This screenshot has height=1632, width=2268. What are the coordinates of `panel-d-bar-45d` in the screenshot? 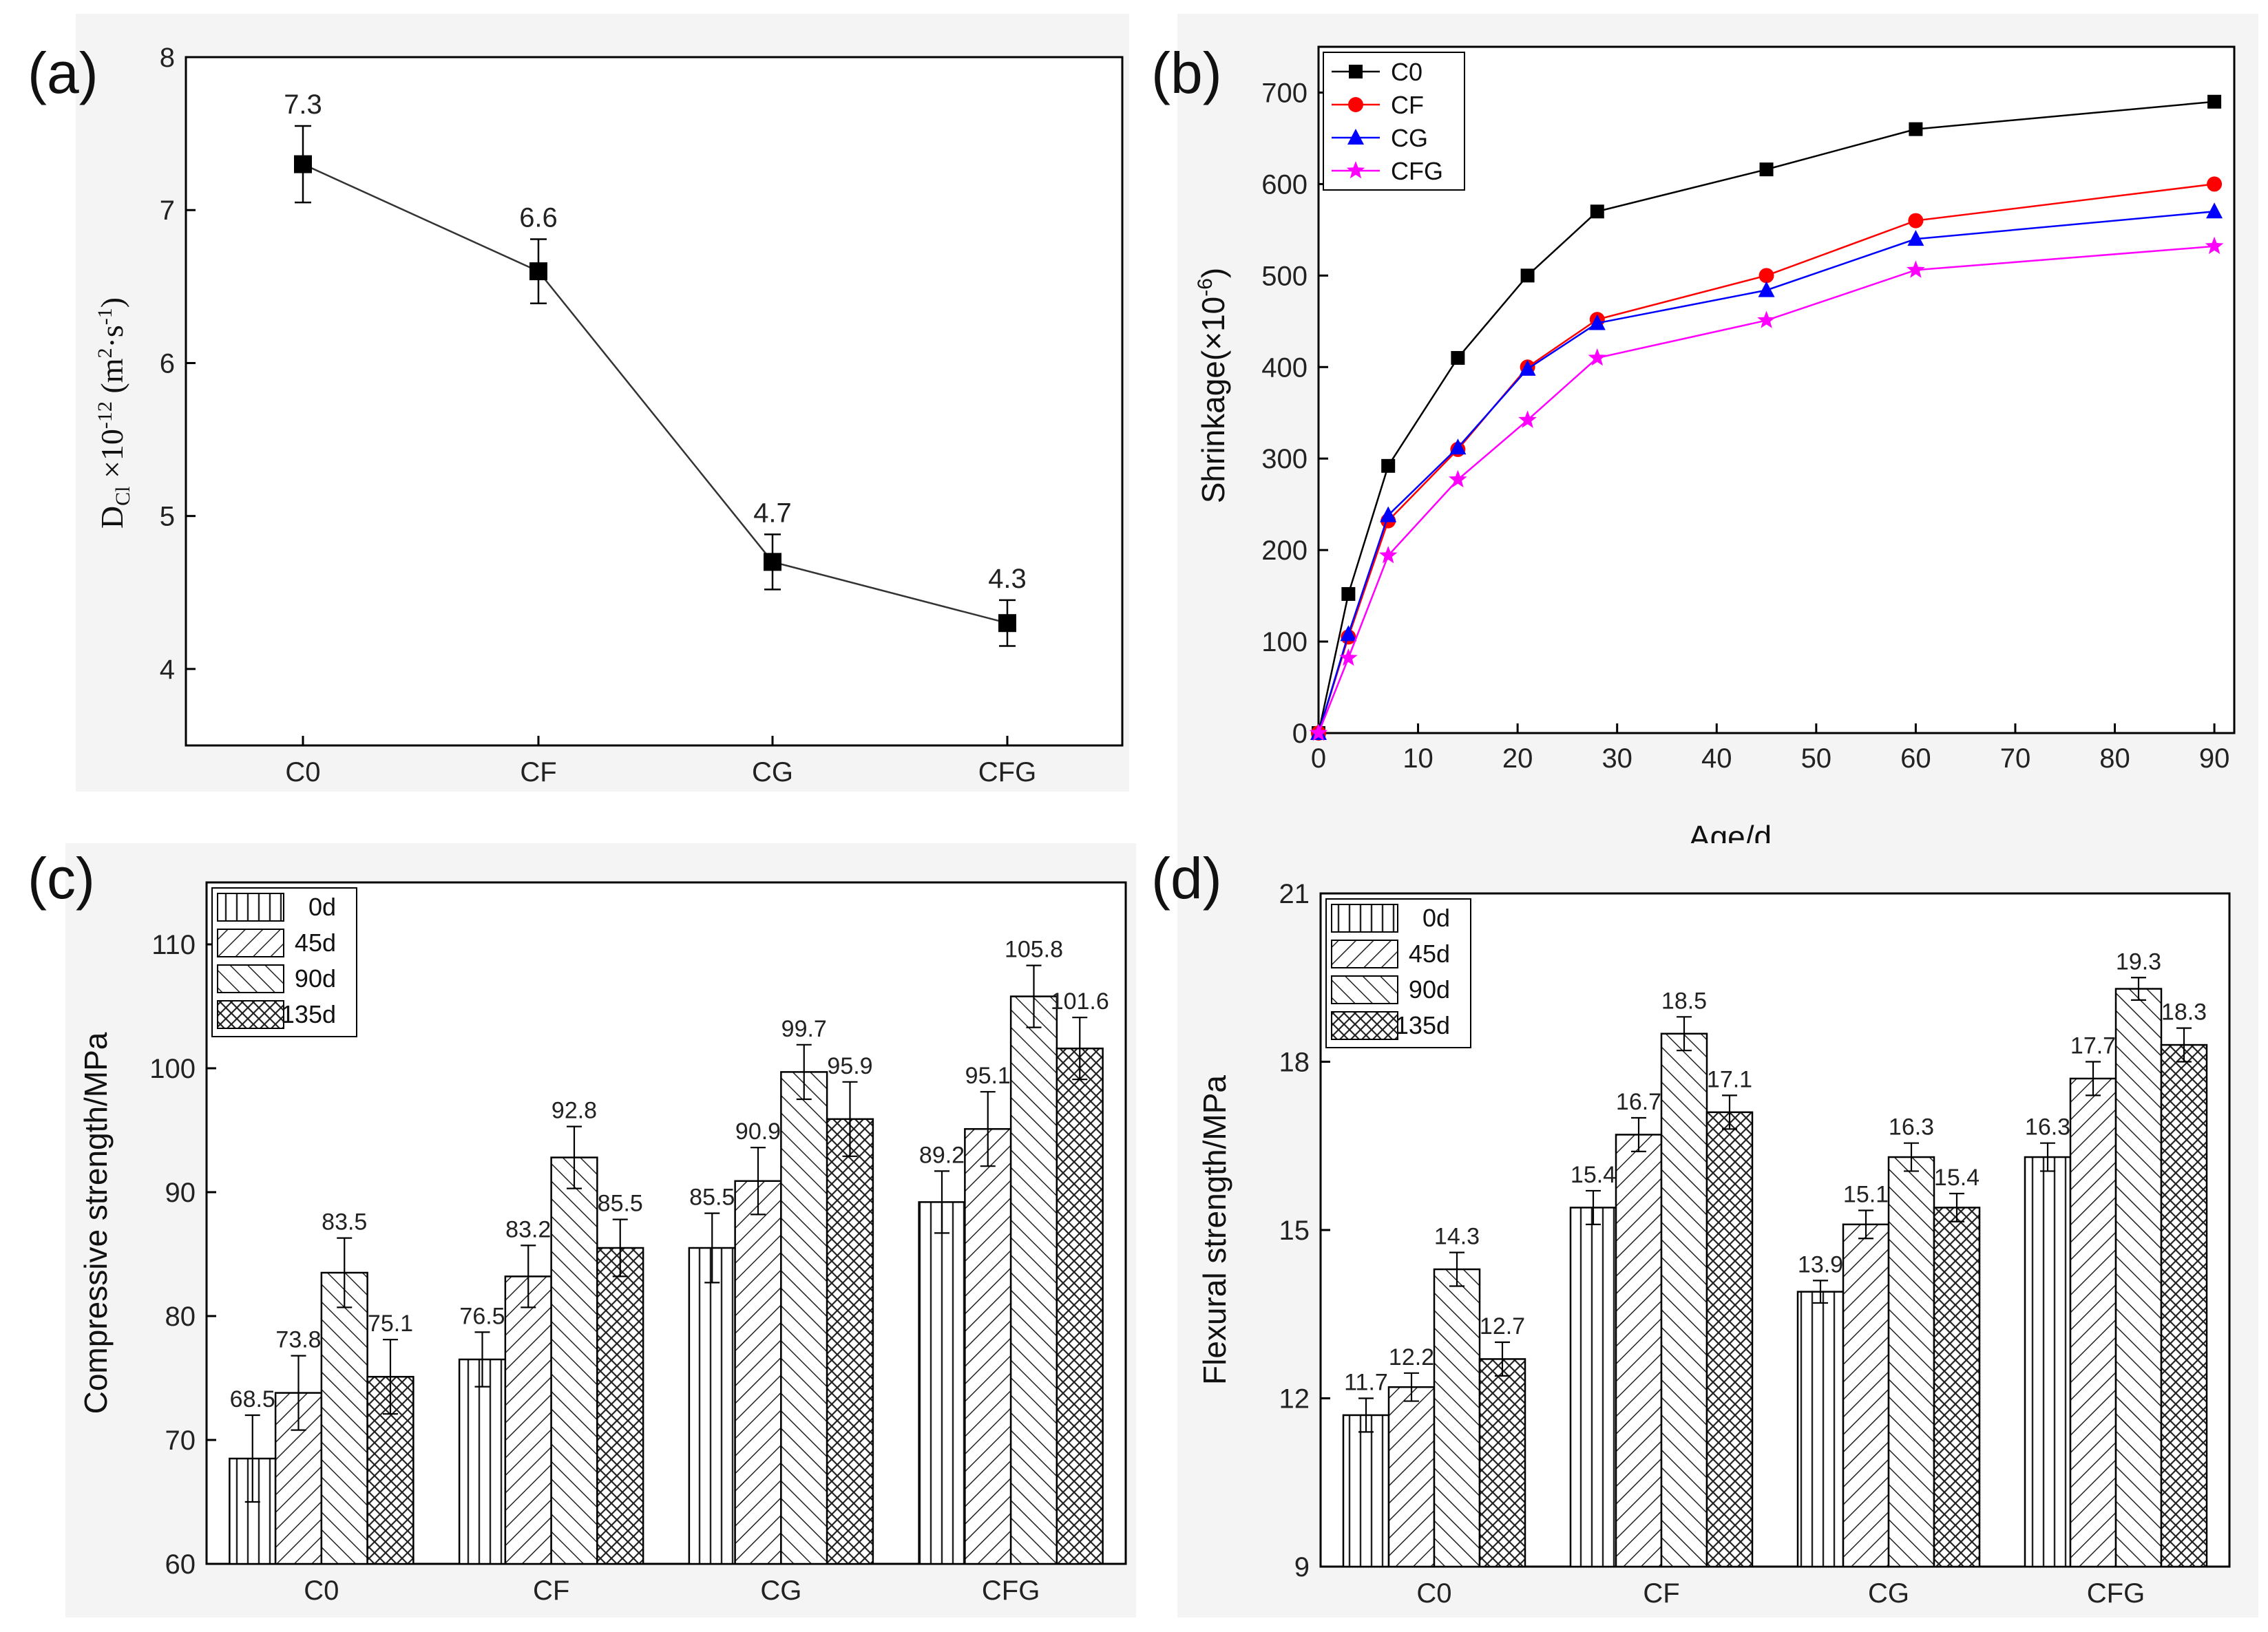 It's located at (1411, 1477).